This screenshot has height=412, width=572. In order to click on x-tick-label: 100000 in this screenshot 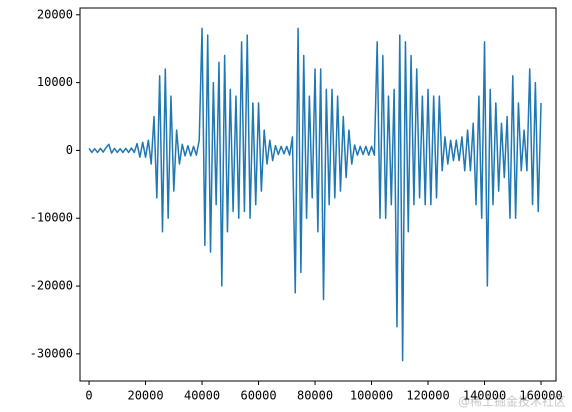, I will do `click(371, 396)`.